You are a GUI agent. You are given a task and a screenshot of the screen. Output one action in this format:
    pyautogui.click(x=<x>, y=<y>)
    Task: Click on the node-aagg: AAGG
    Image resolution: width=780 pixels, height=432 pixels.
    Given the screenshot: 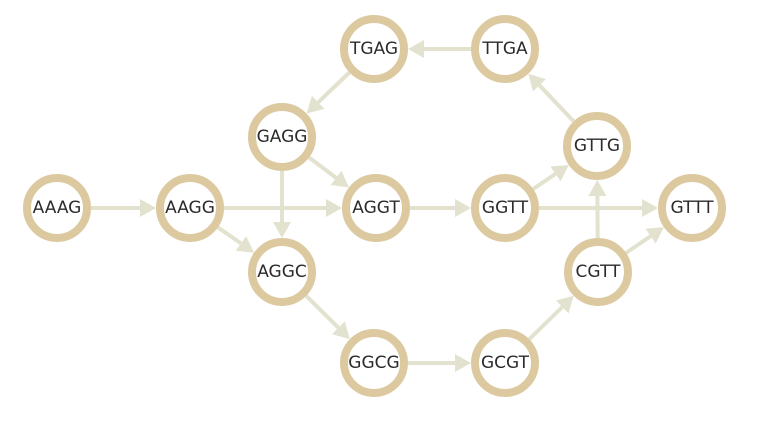 What is the action you would take?
    pyautogui.click(x=190, y=208)
    